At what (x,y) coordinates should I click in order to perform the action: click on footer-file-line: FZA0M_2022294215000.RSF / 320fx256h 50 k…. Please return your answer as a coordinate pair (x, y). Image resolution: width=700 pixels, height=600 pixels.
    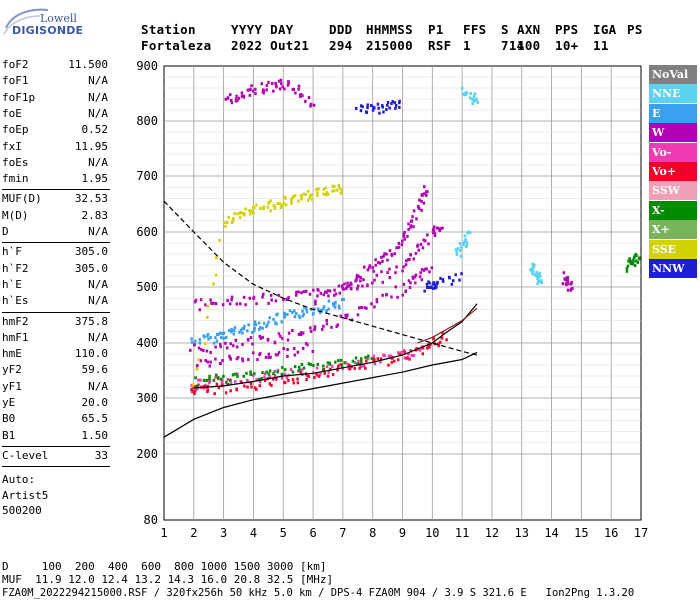
    Looking at the image, I should click on (318, 593).